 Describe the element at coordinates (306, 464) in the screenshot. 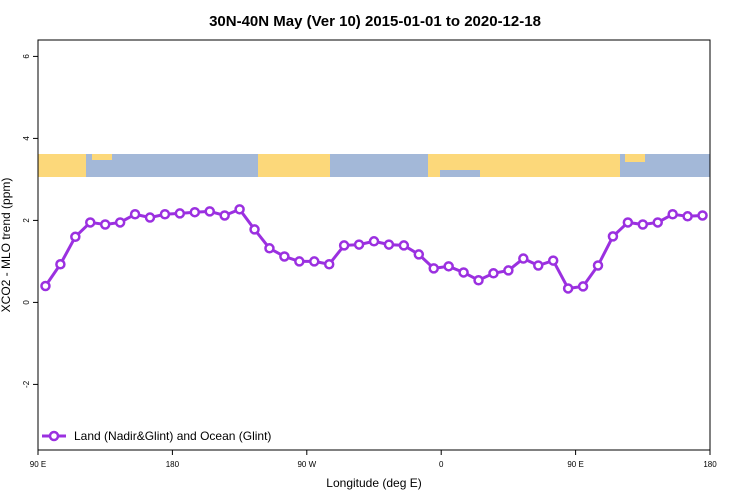

I see `x-tick-label: 90 W` at that location.